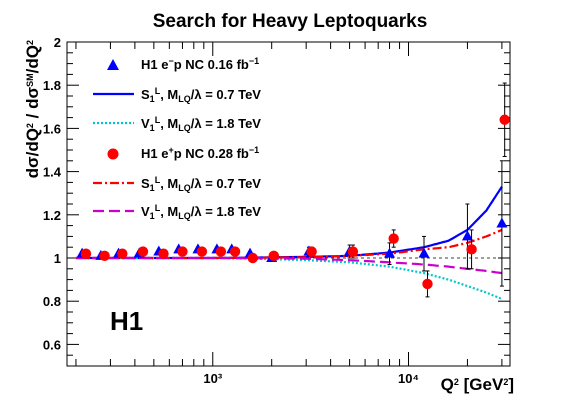 The height and width of the screenshot is (407, 567). Describe the element at coordinates (290, 21) in the screenshot. I see `chart-title: Search for Heavy Leptoquarks` at that location.